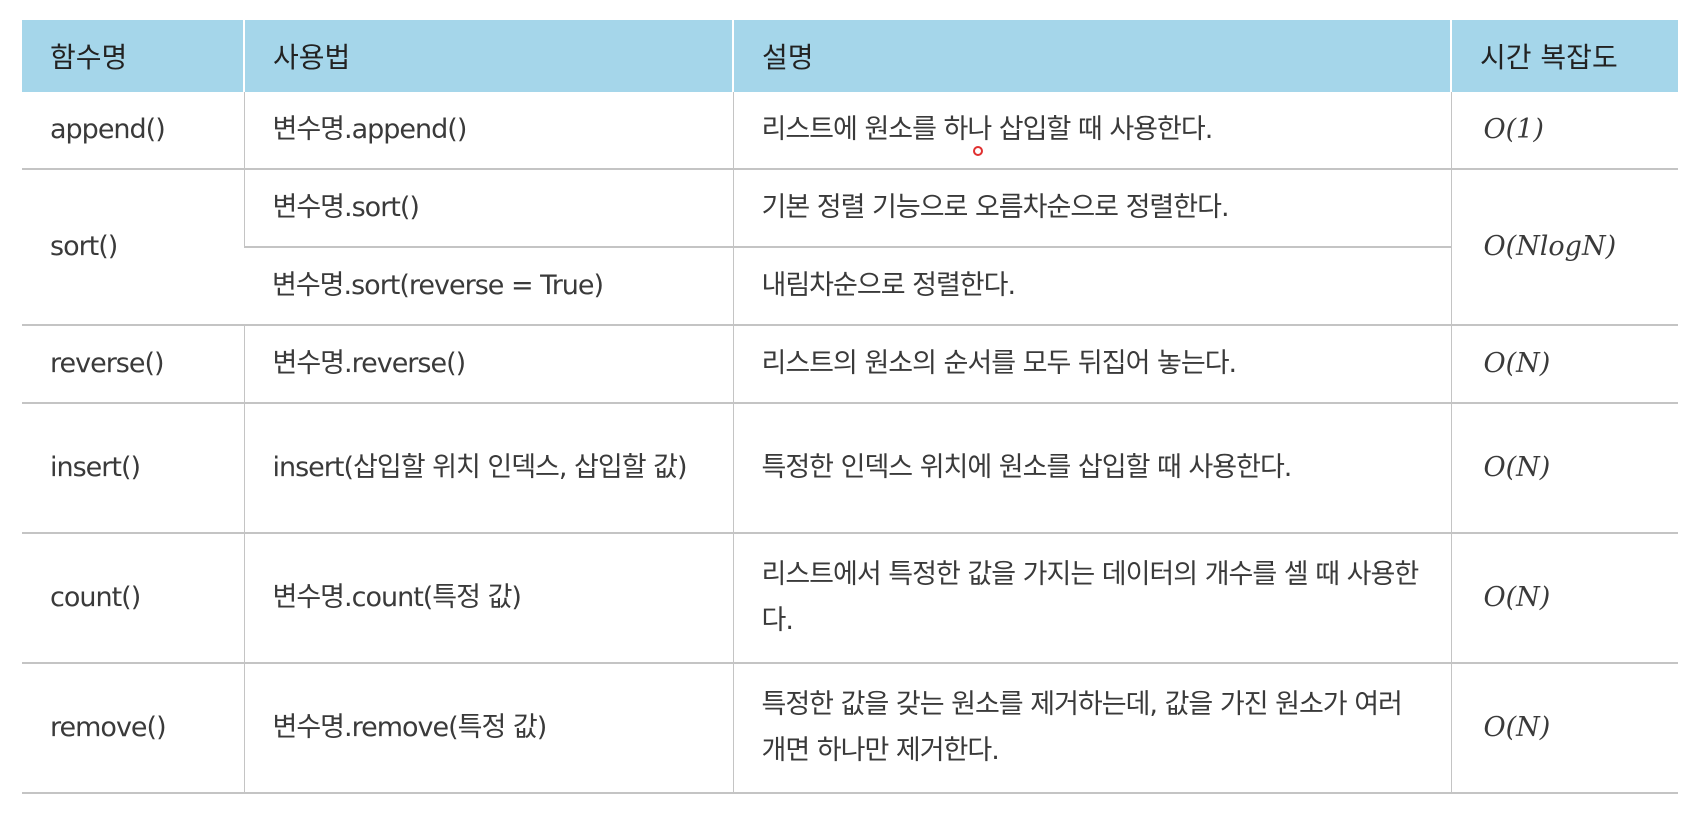 This screenshot has width=1700, height=814. Describe the element at coordinates (488, 728) in the screenshot. I see `usage: 변수명.remove(특정 값)` at that location.